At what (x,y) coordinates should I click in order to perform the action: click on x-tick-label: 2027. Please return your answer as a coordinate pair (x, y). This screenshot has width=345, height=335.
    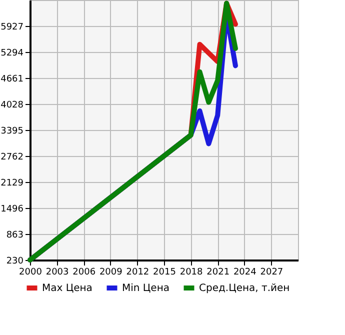
    Looking at the image, I should click on (272, 273).